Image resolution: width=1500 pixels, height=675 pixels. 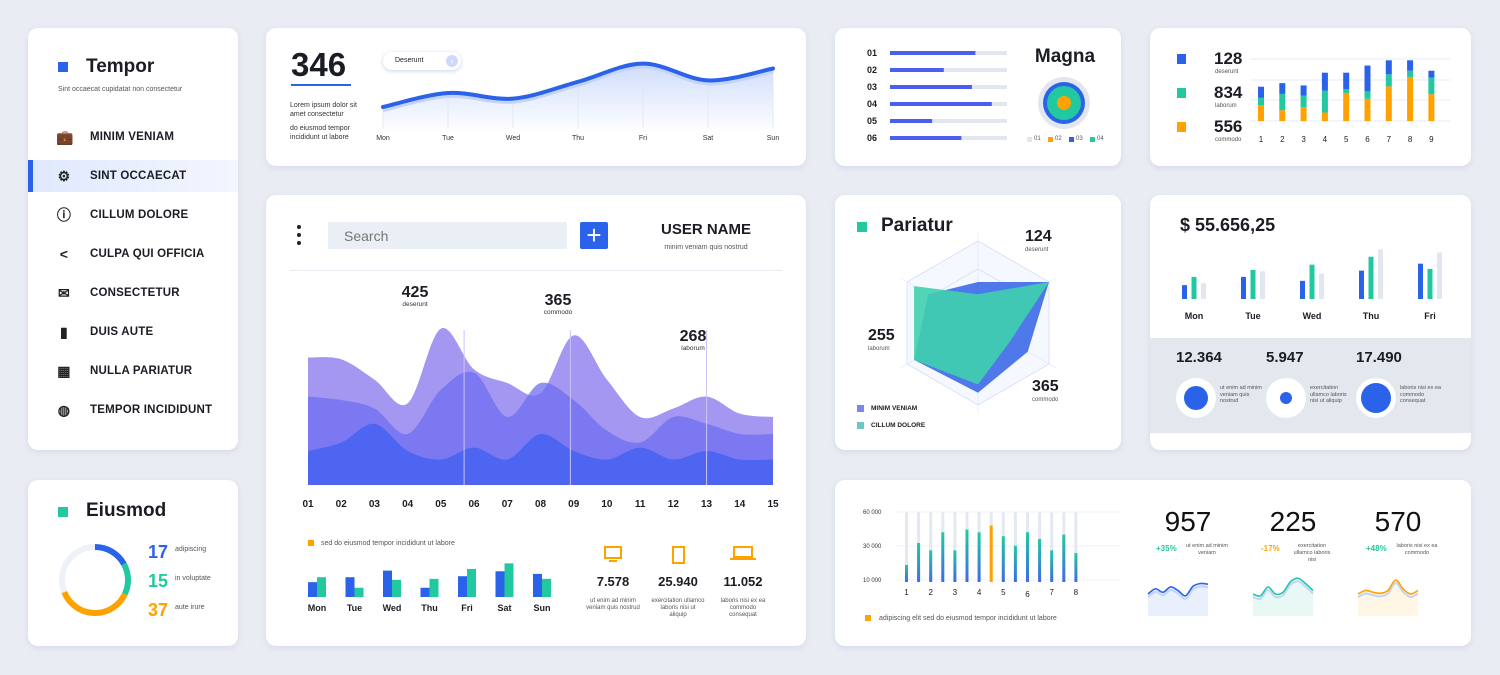 What do you see at coordinates (868, 618) in the screenshot?
I see `bottom-legend-marker` at bounding box center [868, 618].